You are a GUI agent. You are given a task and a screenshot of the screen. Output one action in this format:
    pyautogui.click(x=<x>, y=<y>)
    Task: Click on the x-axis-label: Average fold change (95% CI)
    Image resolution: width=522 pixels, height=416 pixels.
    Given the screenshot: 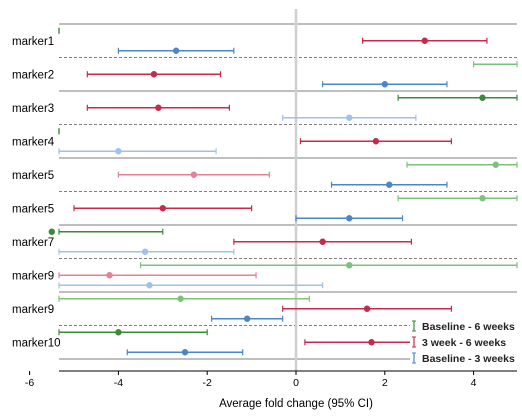 What is the action you would take?
    pyautogui.click(x=296, y=404)
    